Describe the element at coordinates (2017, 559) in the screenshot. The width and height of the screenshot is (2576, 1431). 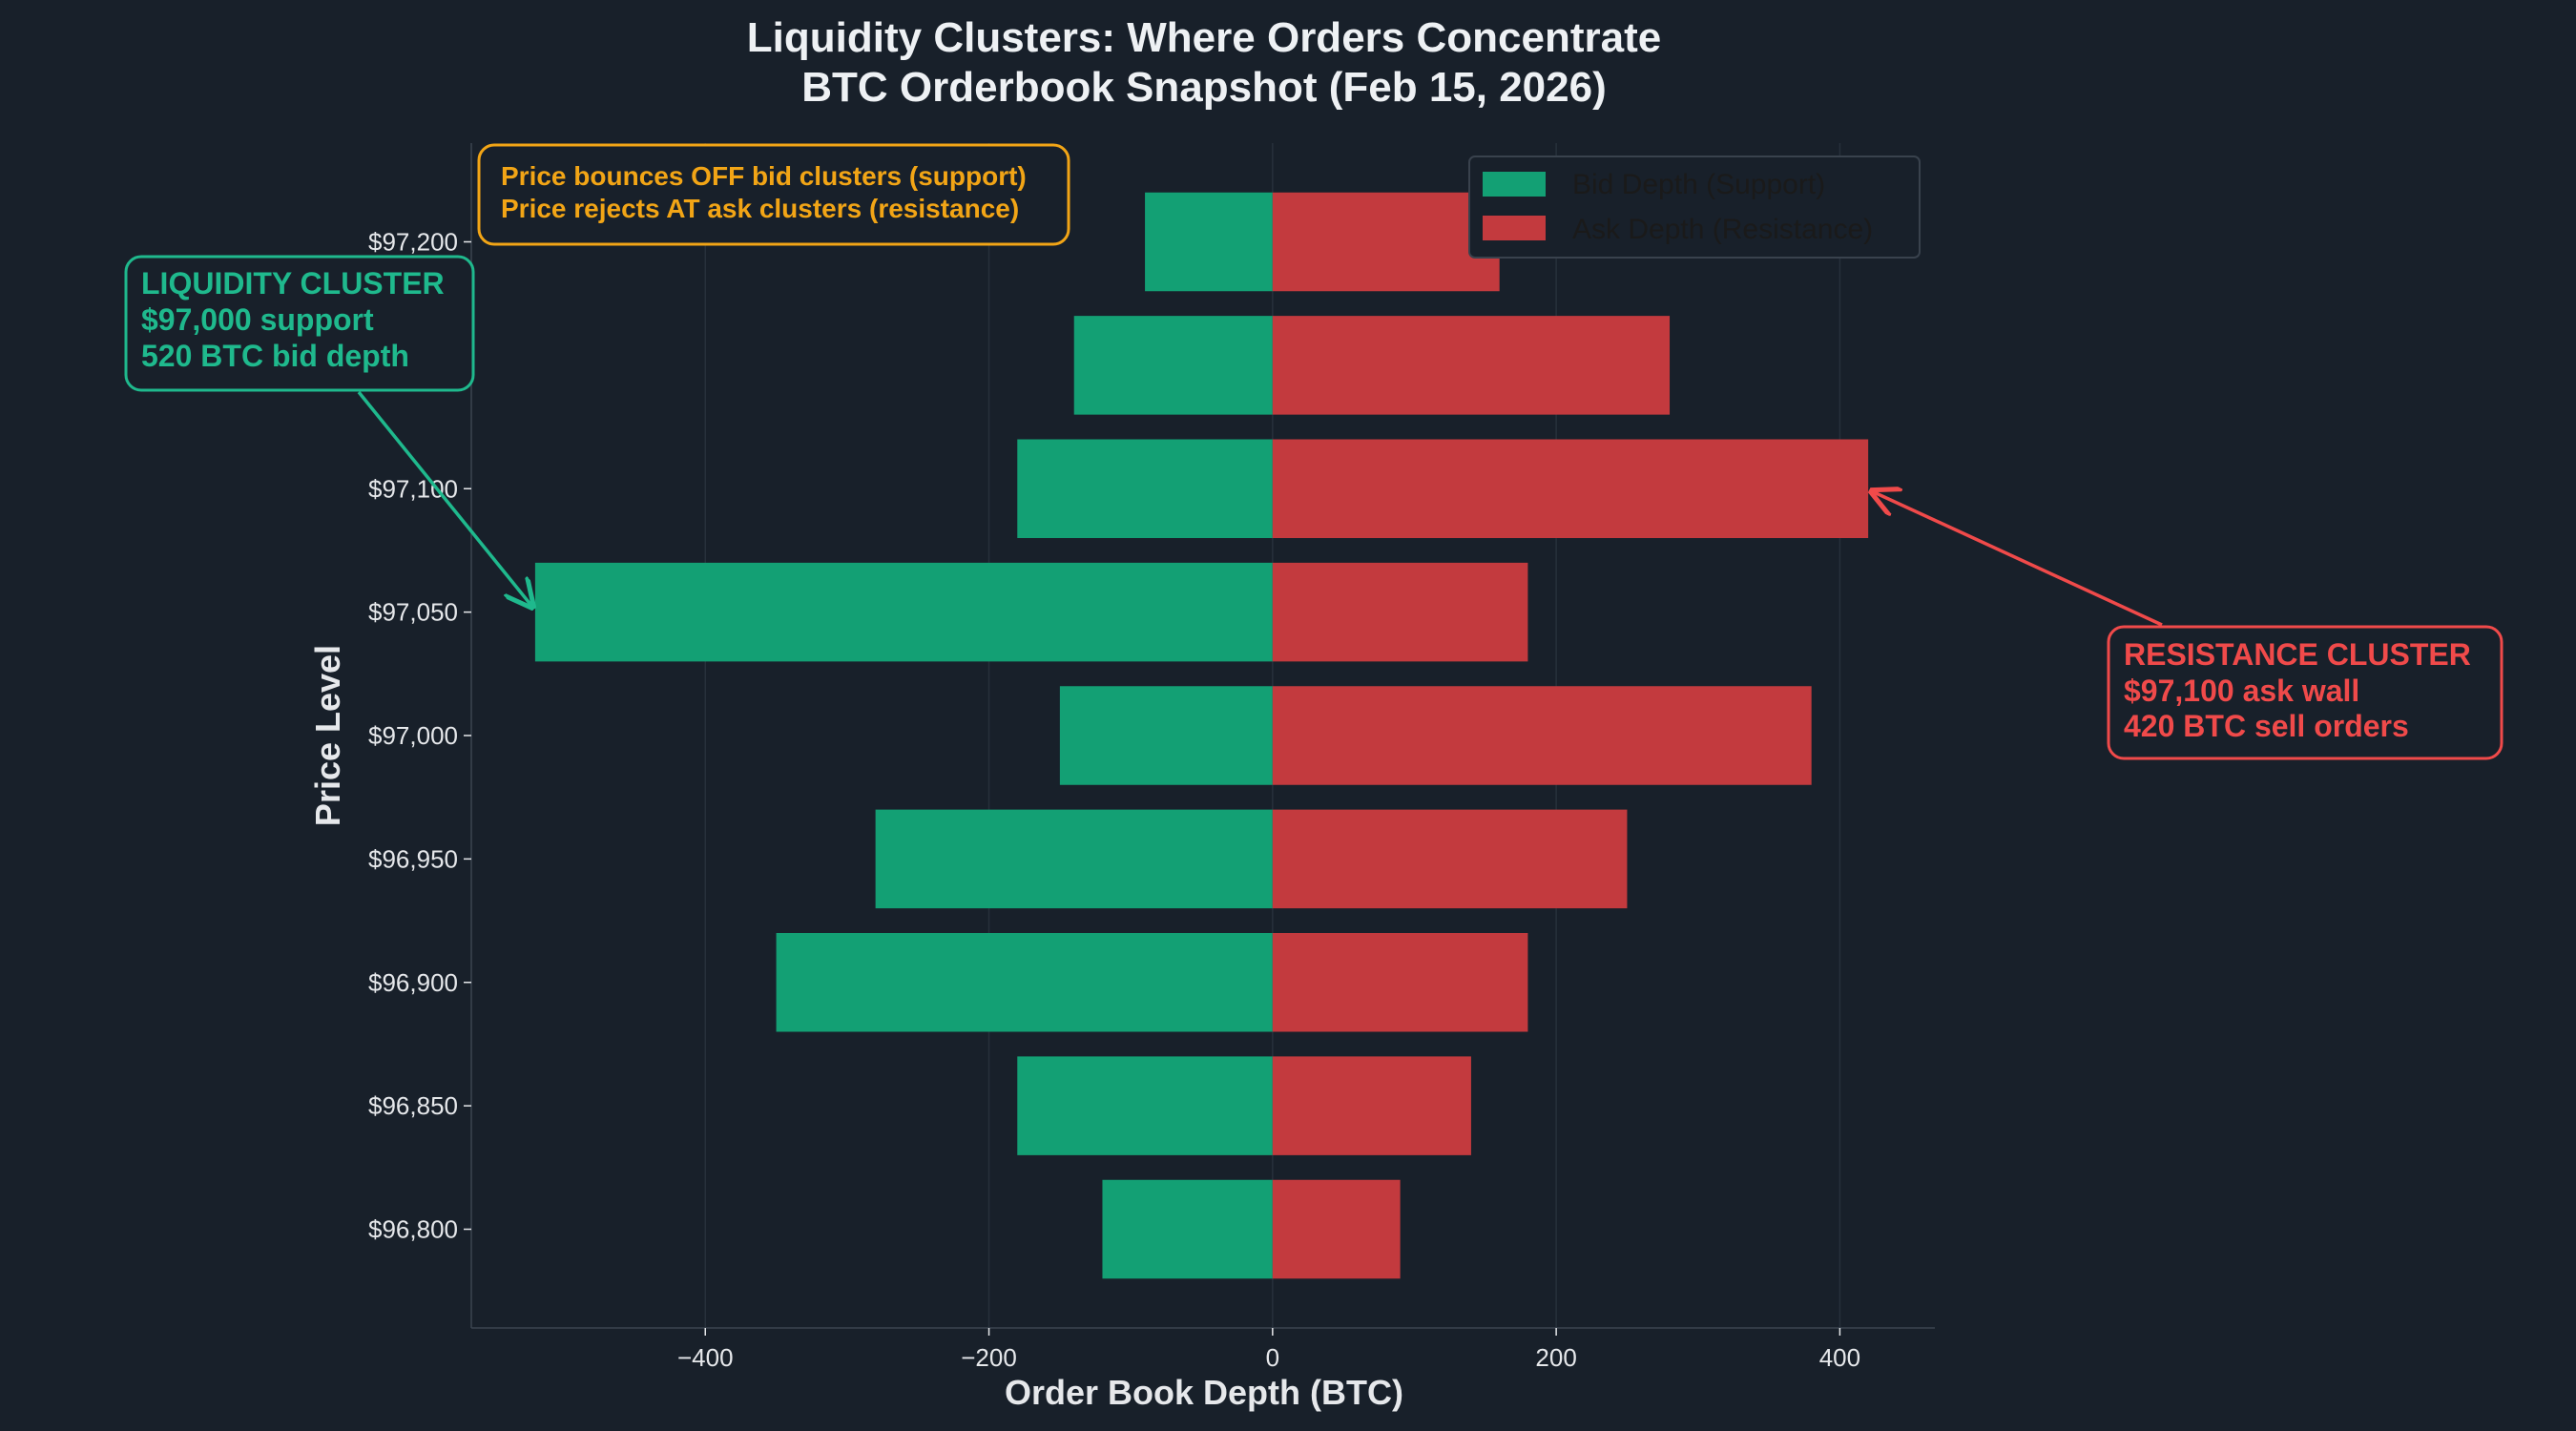
I see `resistance-arrow` at that location.